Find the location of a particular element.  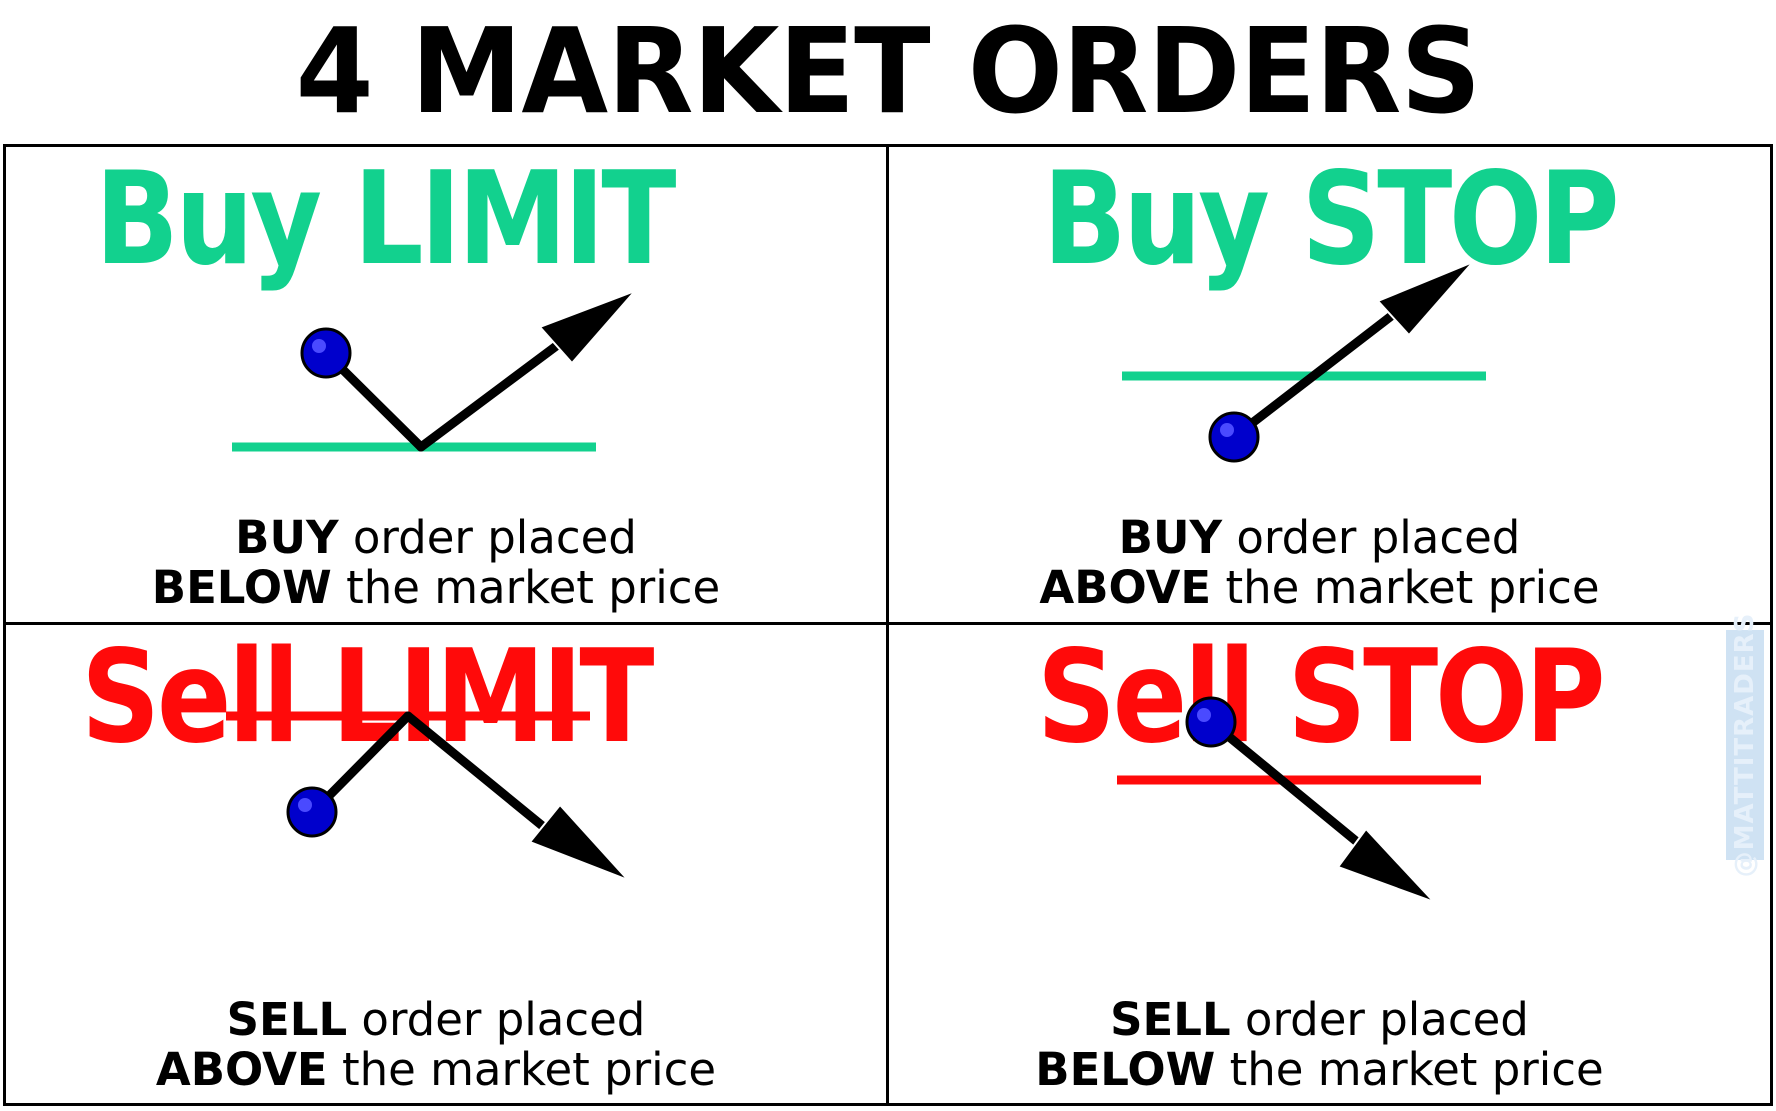

sell-limit-diagram is located at coordinates (427, 796).